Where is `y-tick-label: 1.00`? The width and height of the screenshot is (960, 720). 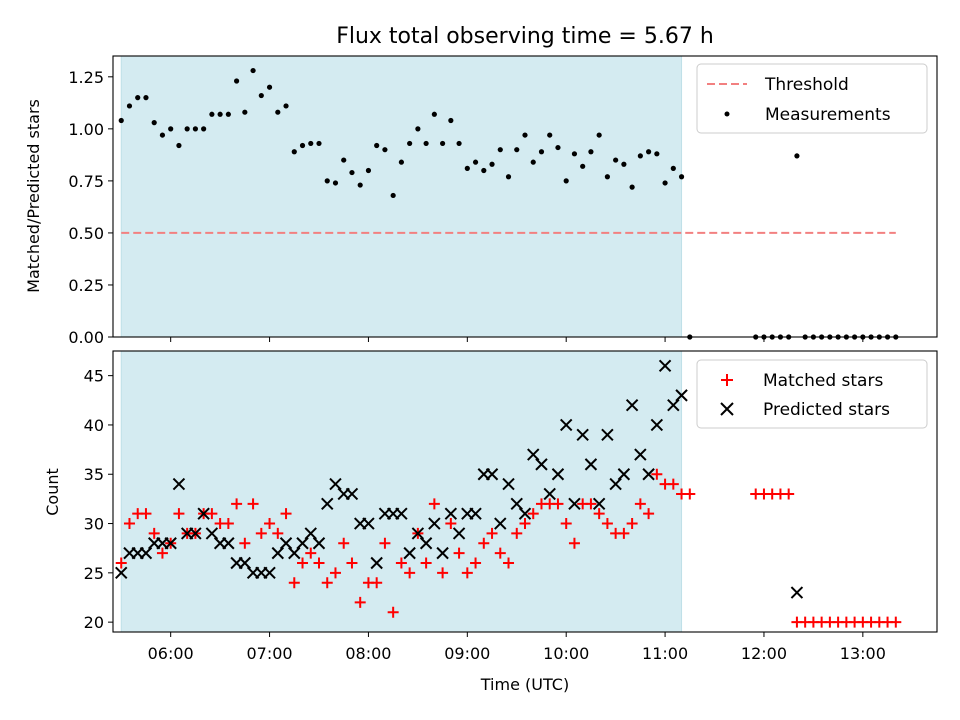
y-tick-label: 1.00 is located at coordinates (86, 129).